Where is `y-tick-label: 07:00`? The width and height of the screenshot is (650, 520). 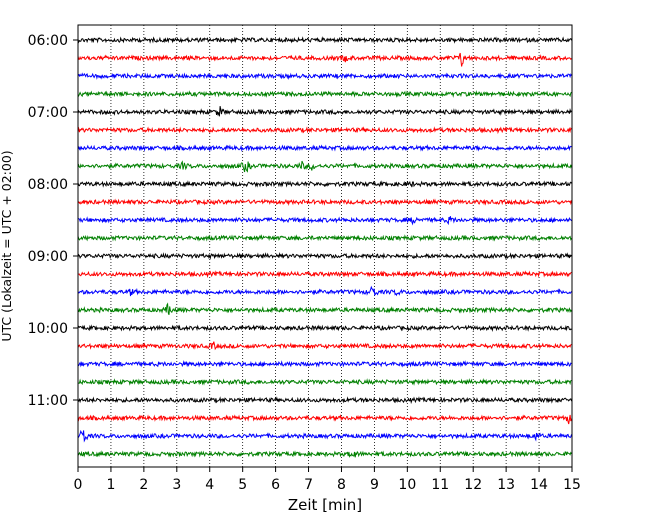
y-tick-label: 07:00 is located at coordinates (48, 113).